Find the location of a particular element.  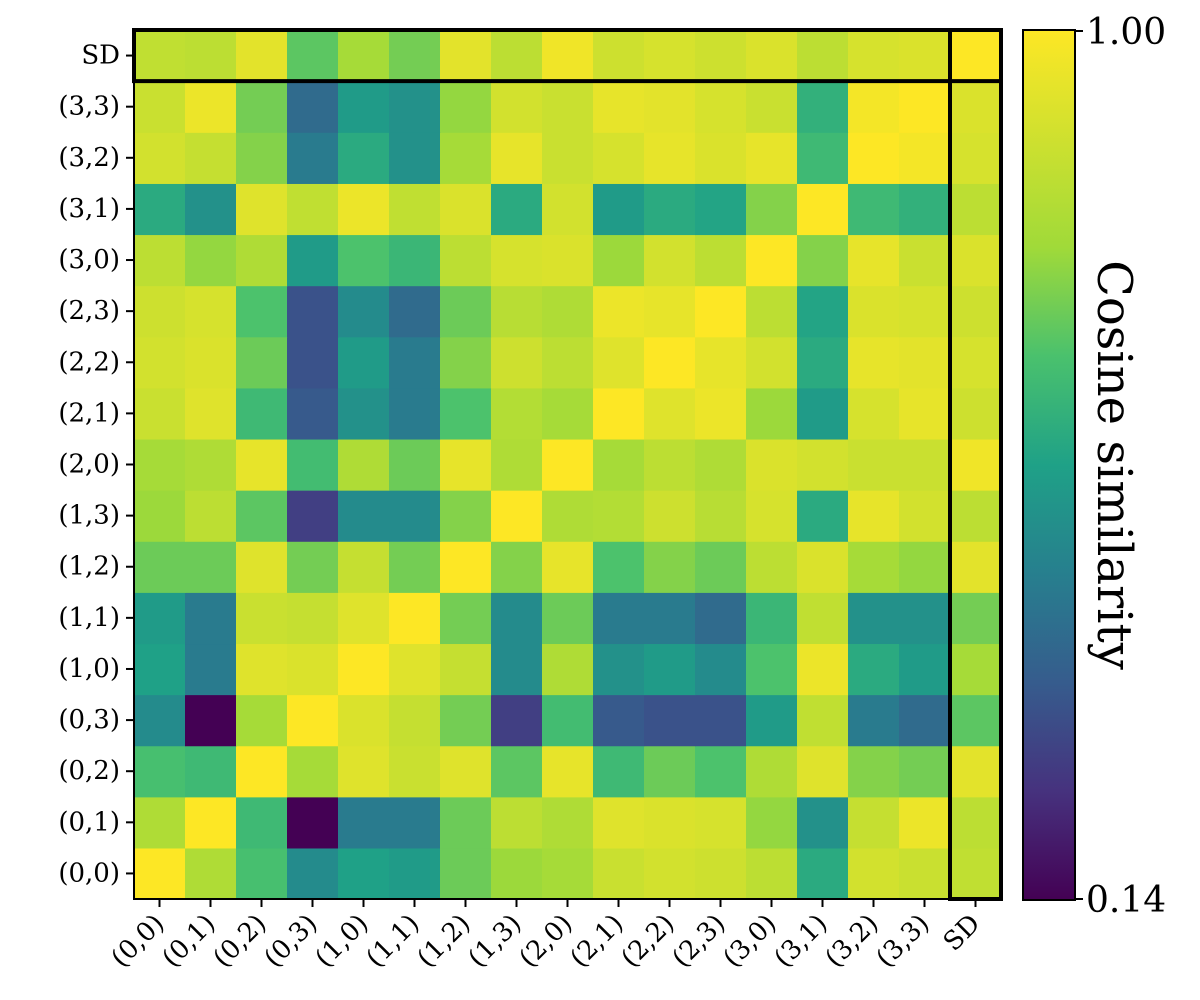

x-tick-label: (0,1) is located at coordinates (189, 941).